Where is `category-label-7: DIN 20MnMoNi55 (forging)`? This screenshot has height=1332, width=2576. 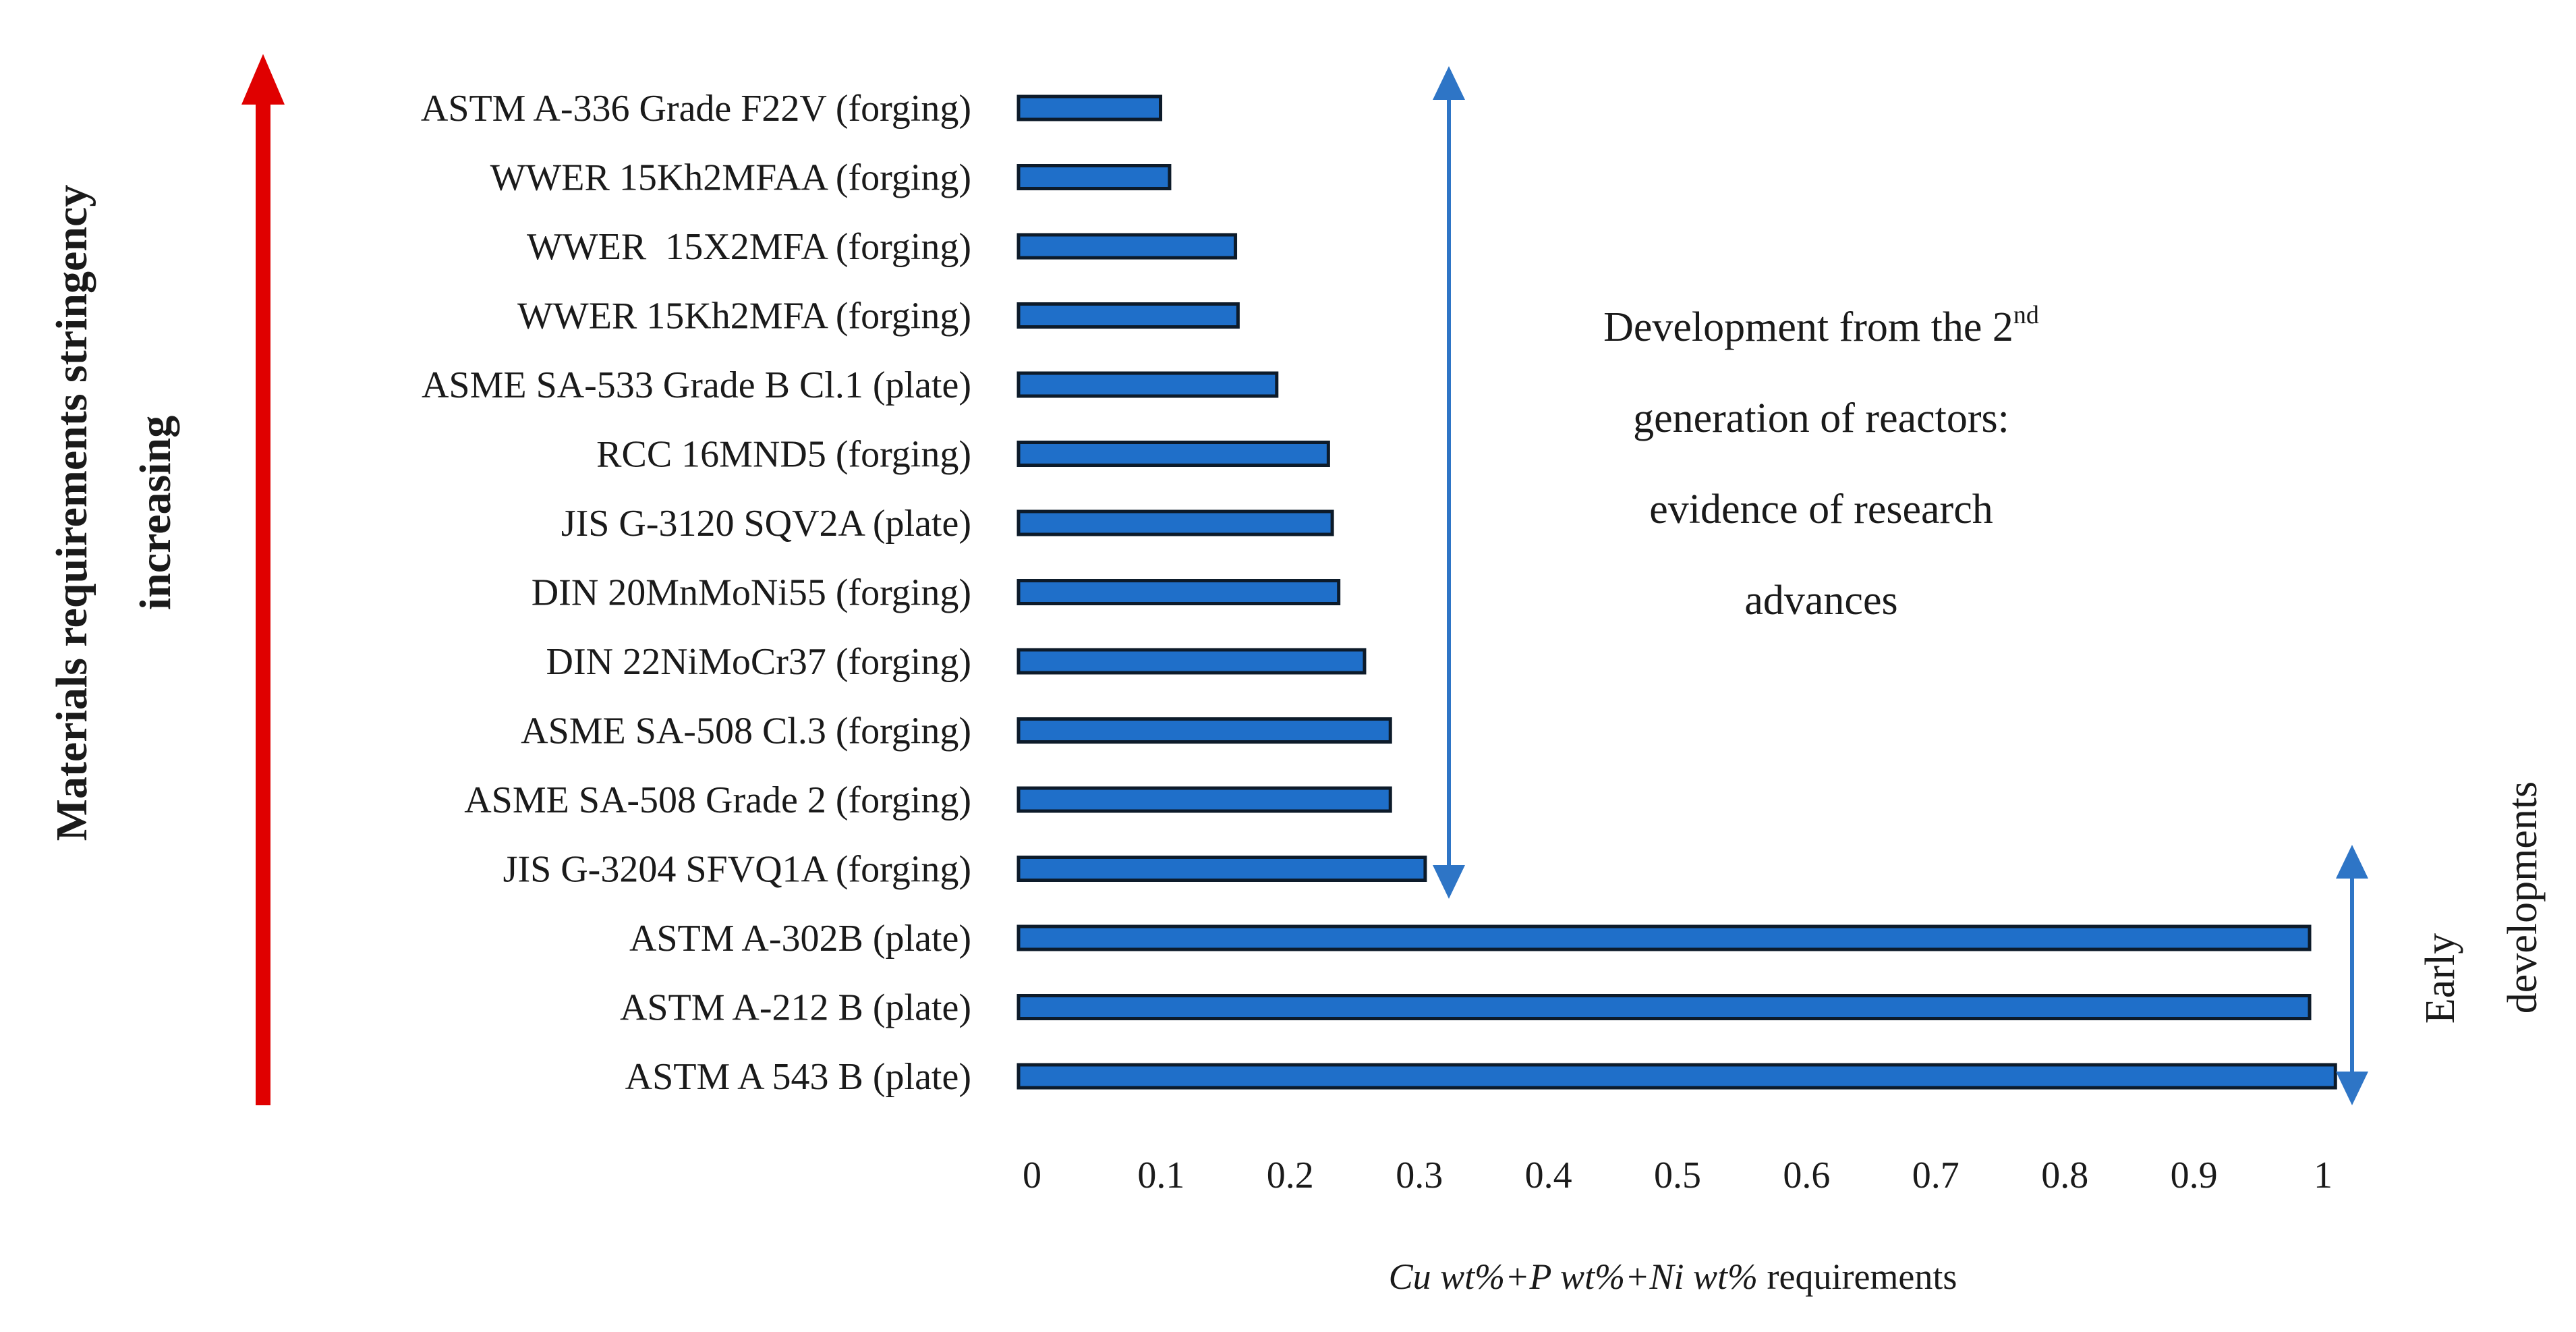 category-label-7: DIN 20MnMoNi55 (forging) is located at coordinates (751, 593).